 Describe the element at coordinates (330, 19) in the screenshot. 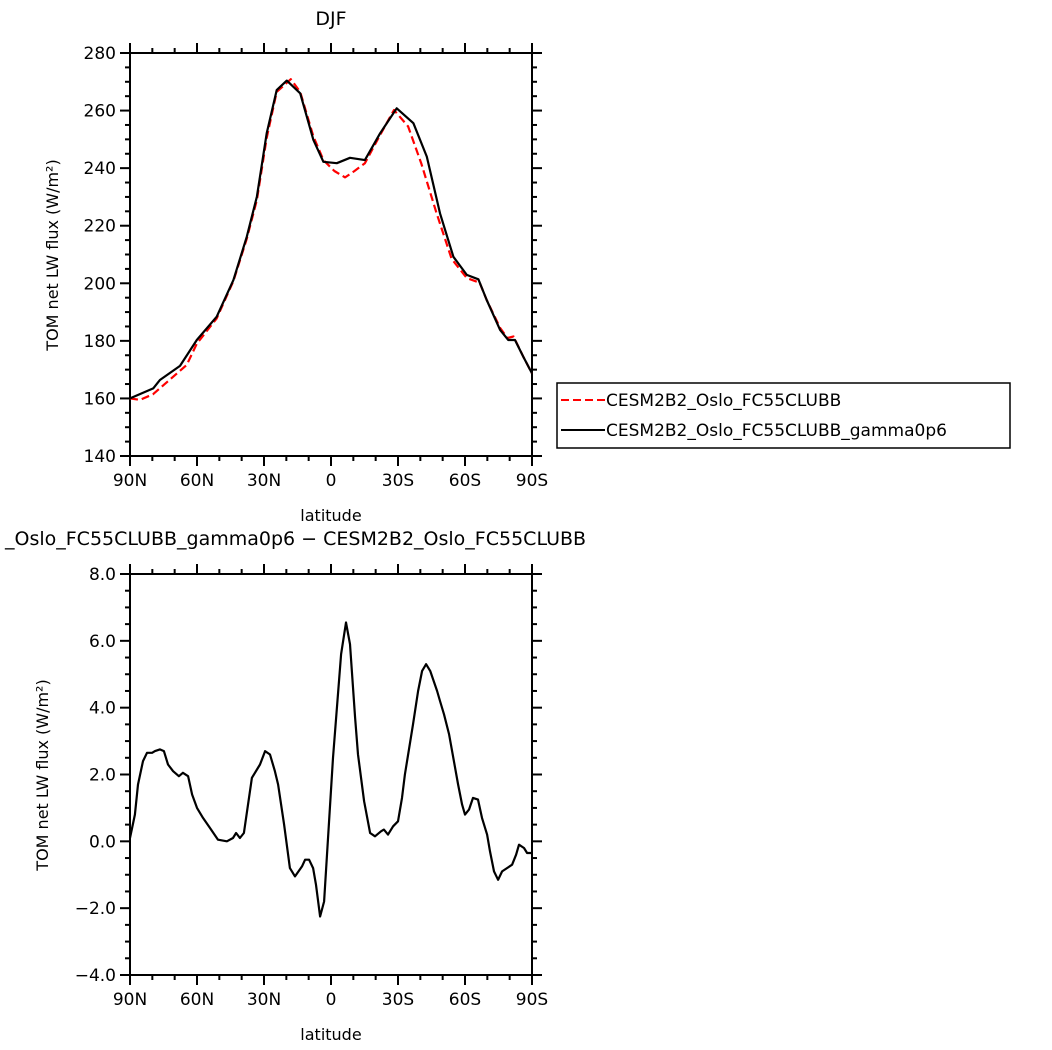

I see `plot1-title: DJF` at that location.